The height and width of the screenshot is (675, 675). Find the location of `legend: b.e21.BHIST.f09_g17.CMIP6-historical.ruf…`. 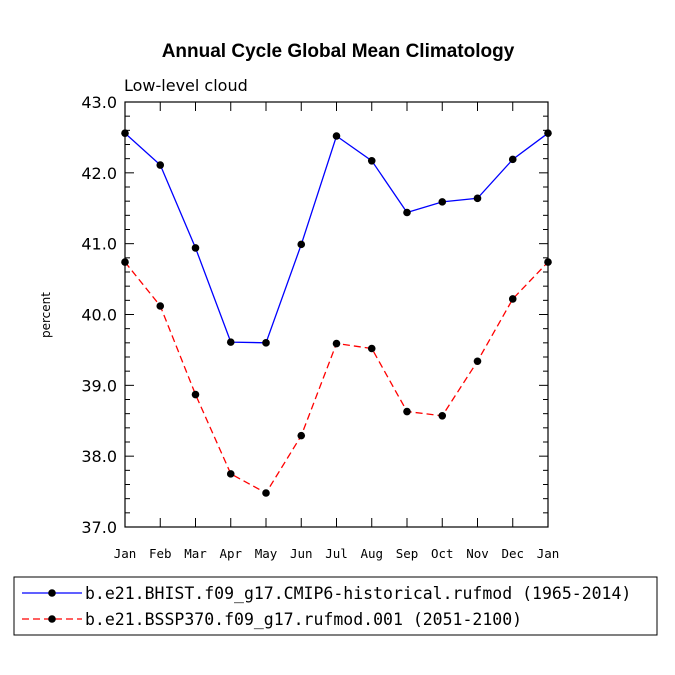

legend: b.e21.BHIST.f09_g17.CMIP6-historical.ruf… is located at coordinates (335, 606).